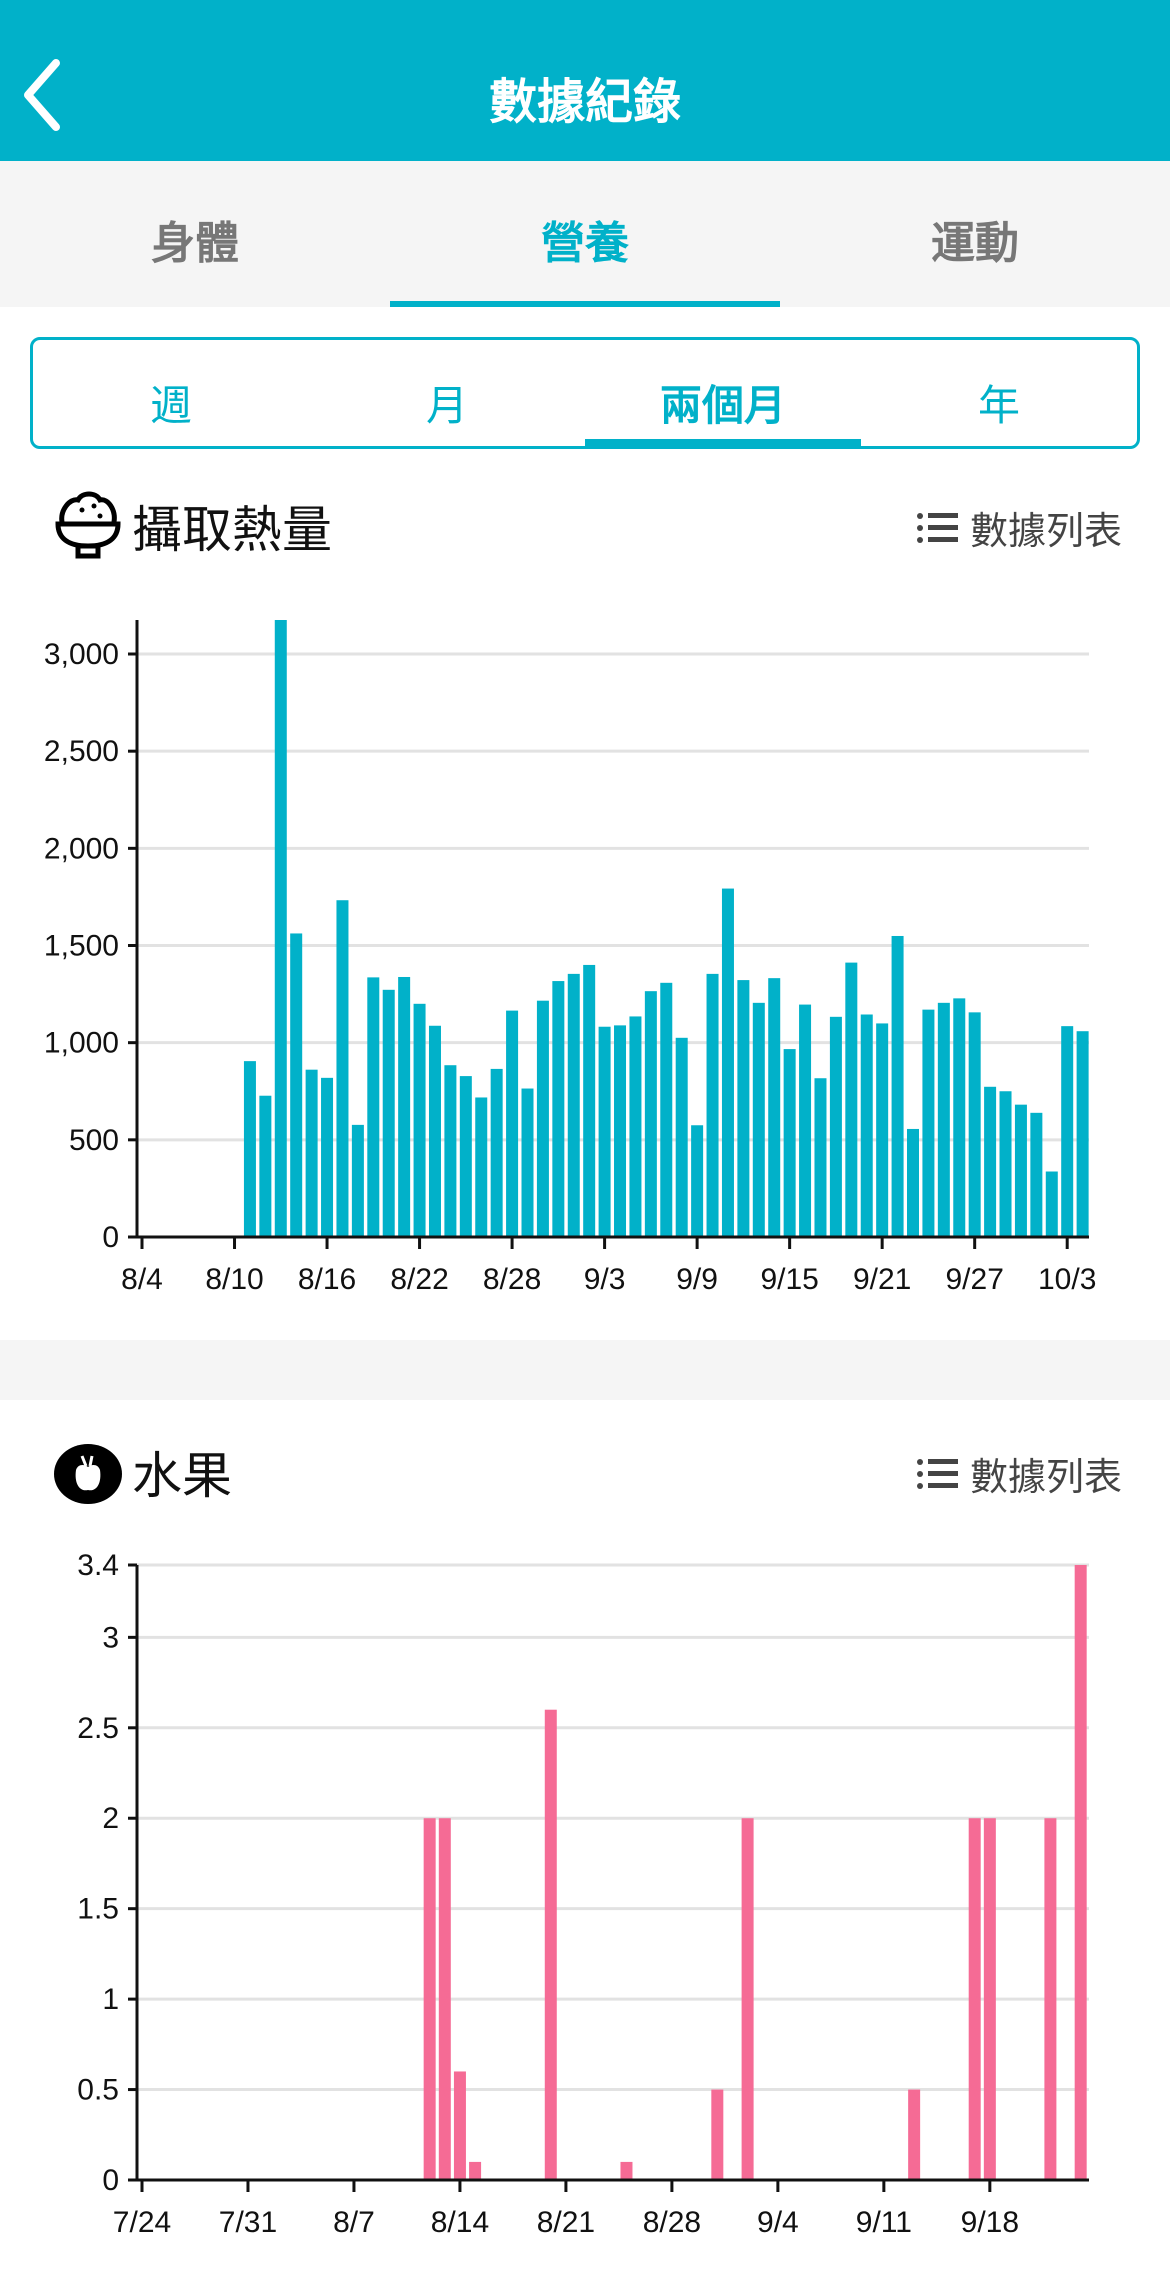 The image size is (1170, 2279). What do you see at coordinates (434, 1131) in the screenshot?
I see `bar-8/23` at bounding box center [434, 1131].